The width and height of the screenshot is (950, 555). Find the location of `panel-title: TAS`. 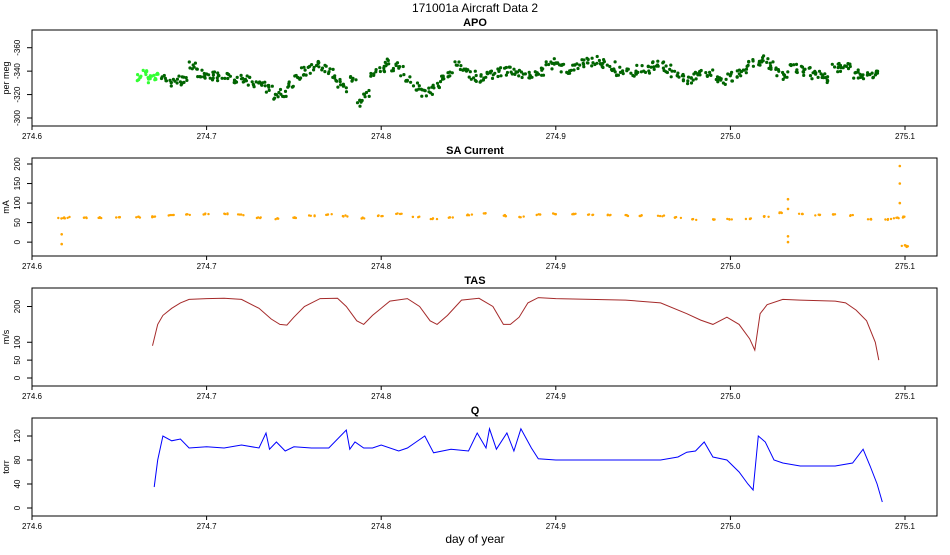

panel-title: TAS is located at coordinates (474, 281).